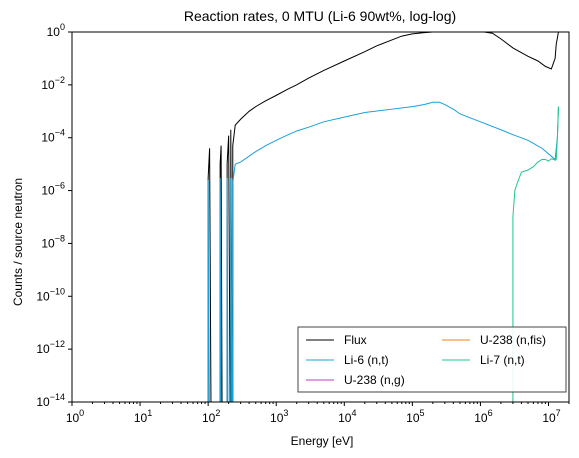  I want to click on y-tick-label: 10⁻¹⁰, so click(50, 294).